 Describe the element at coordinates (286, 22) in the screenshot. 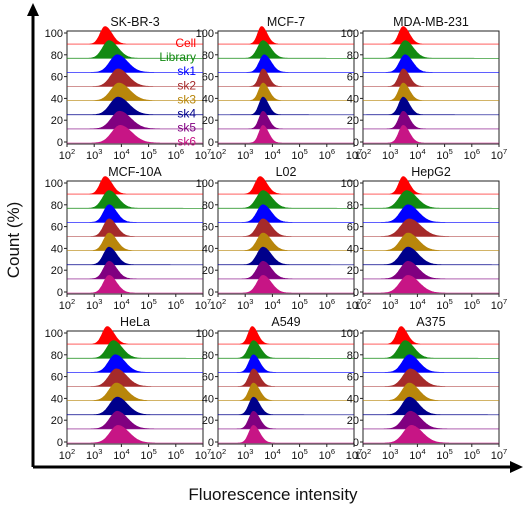

I see `panel-title: MCF-7` at that location.